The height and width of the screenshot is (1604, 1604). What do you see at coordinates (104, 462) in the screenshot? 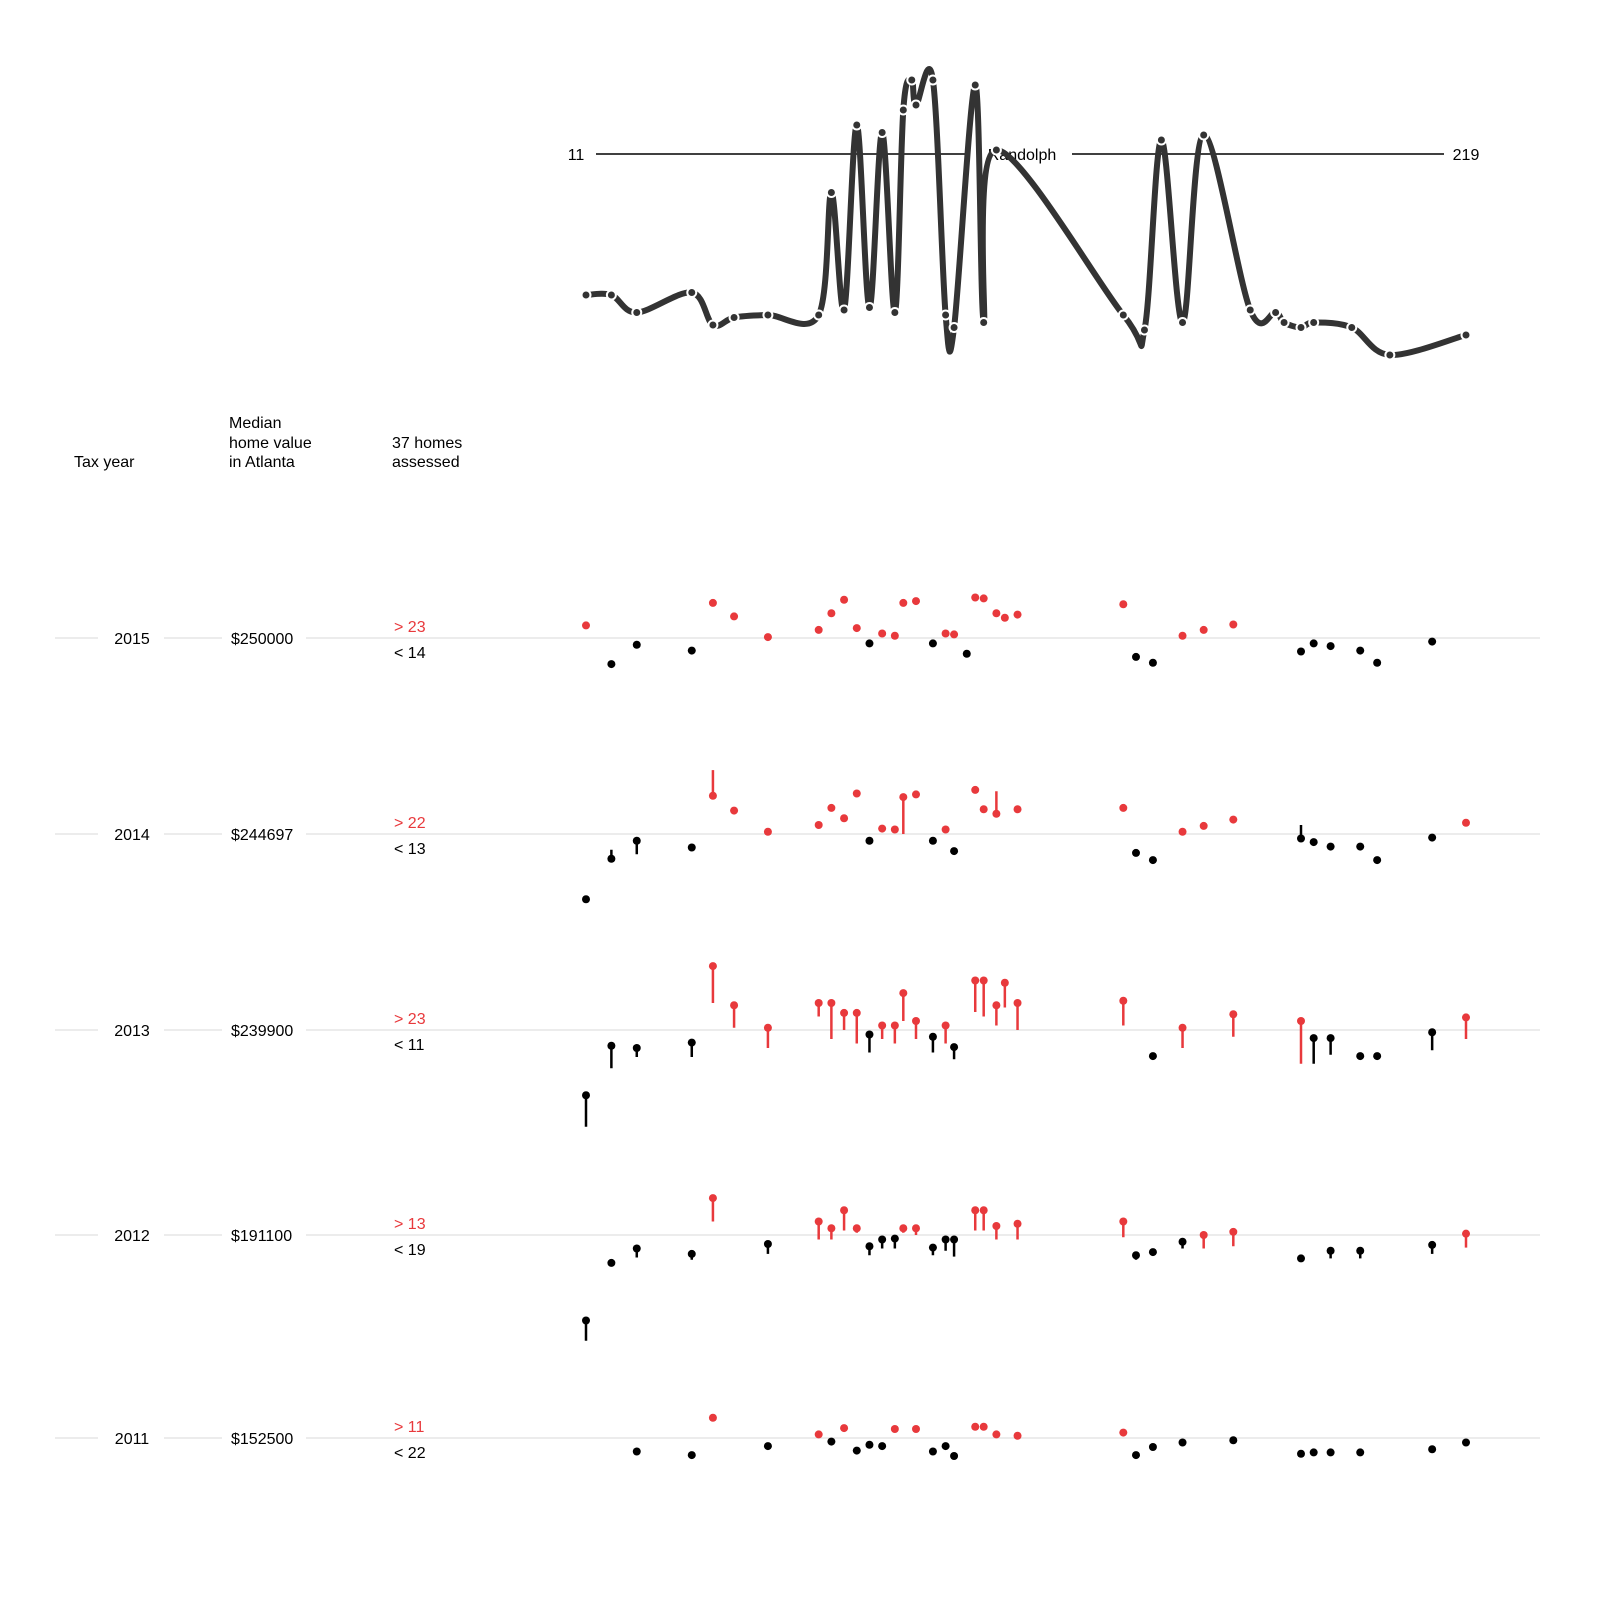
I see `tax-year-header: Tax year` at bounding box center [104, 462].